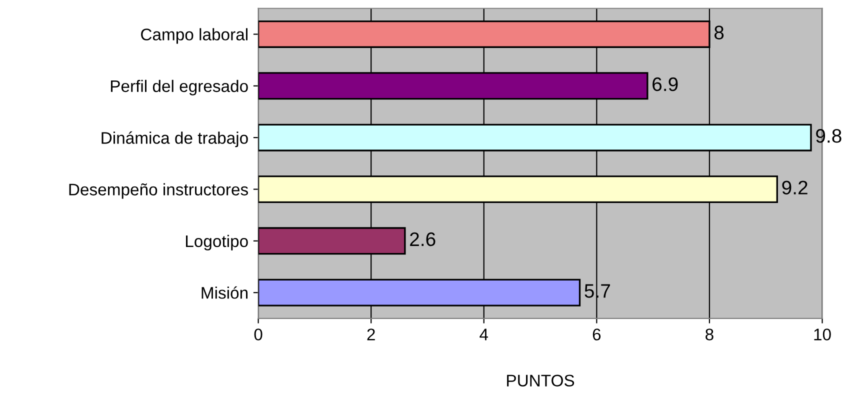 Image resolution: width=861 pixels, height=419 pixels. What do you see at coordinates (258, 334) in the screenshot?
I see `x-tick-label: 0` at bounding box center [258, 334].